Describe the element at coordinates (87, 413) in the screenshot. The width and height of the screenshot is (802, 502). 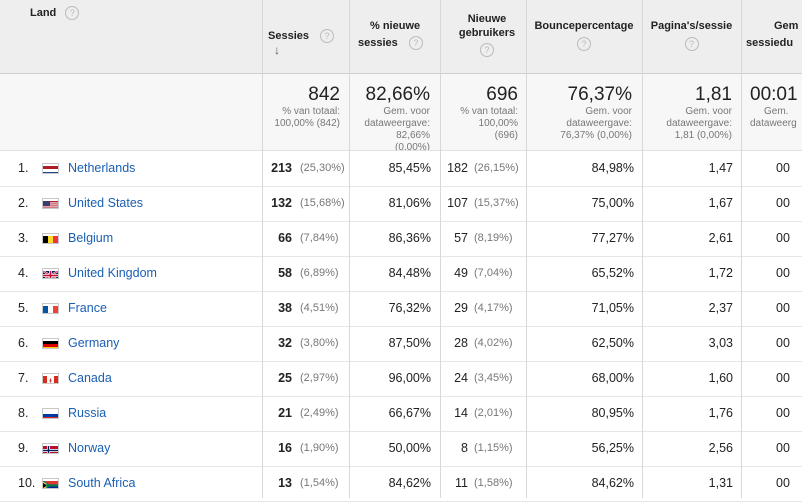
I see `country-link: Russia` at that location.